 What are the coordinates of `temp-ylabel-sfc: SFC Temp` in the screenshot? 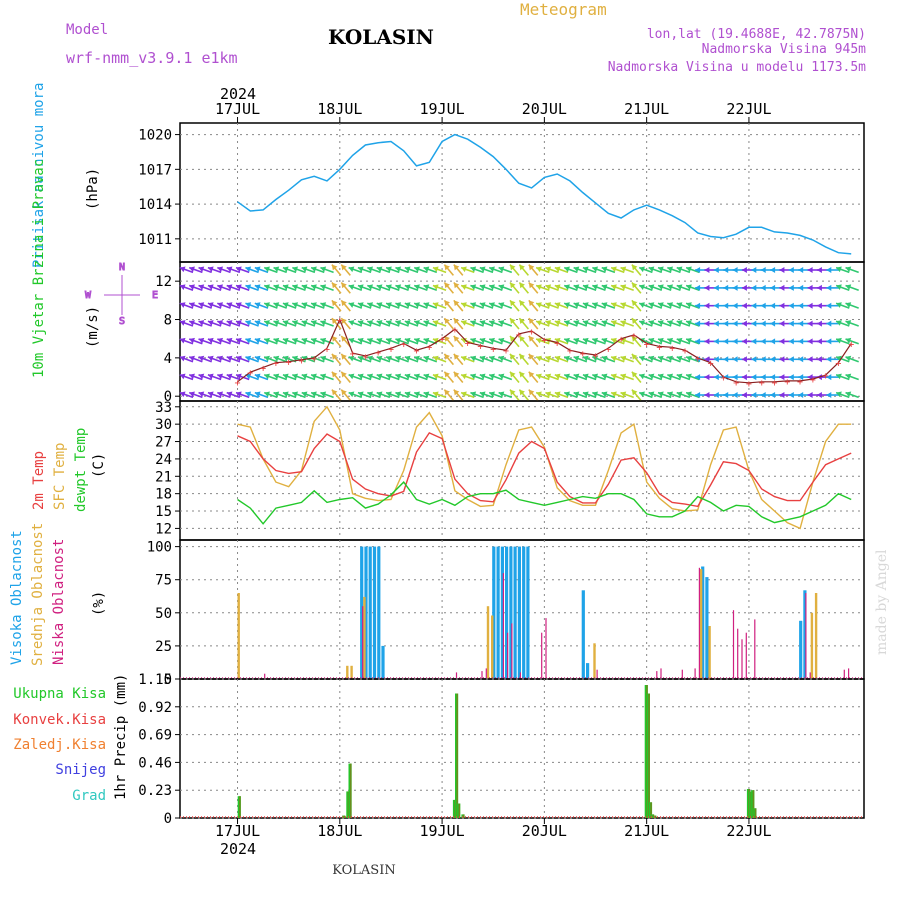 It's located at (60, 476).